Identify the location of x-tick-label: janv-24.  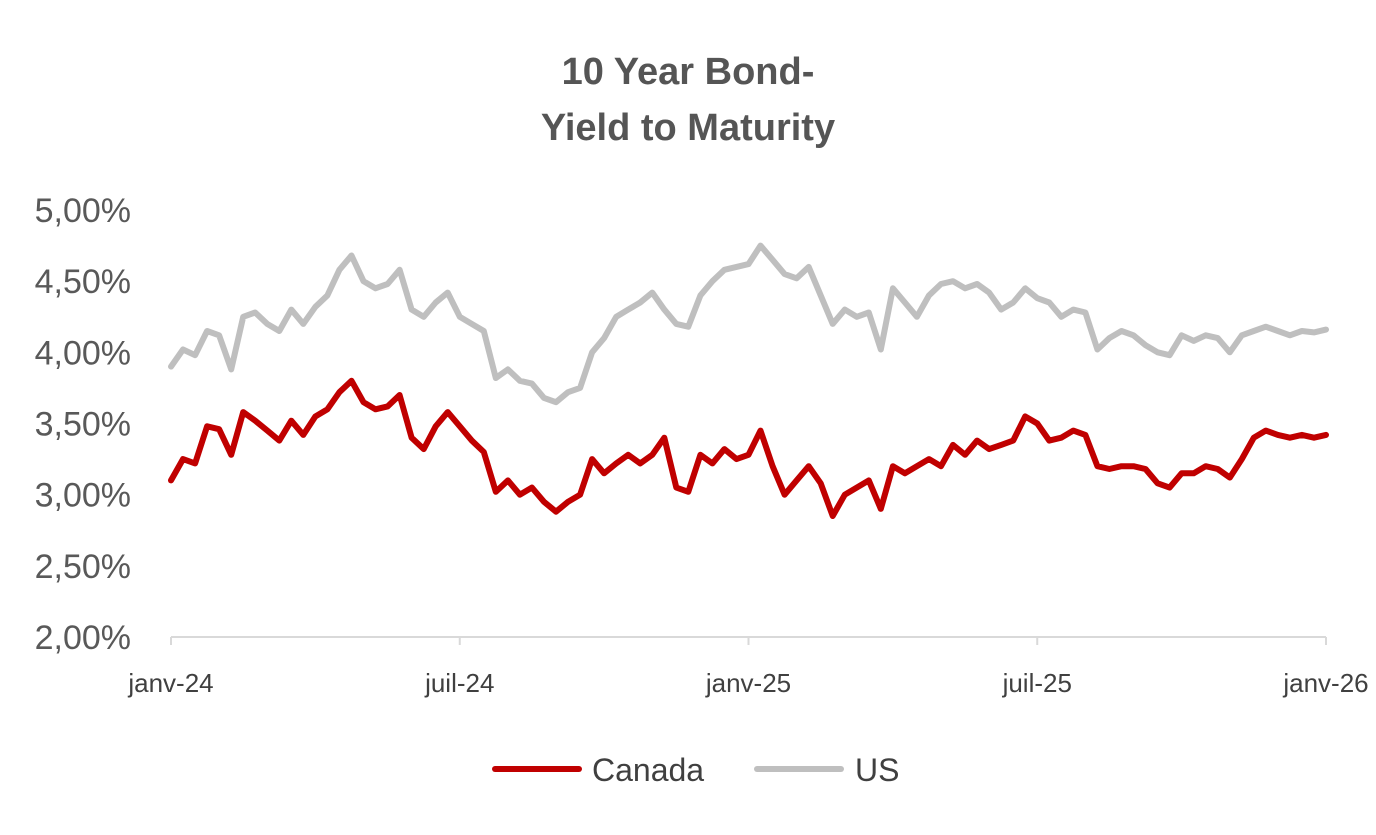
(170, 683).